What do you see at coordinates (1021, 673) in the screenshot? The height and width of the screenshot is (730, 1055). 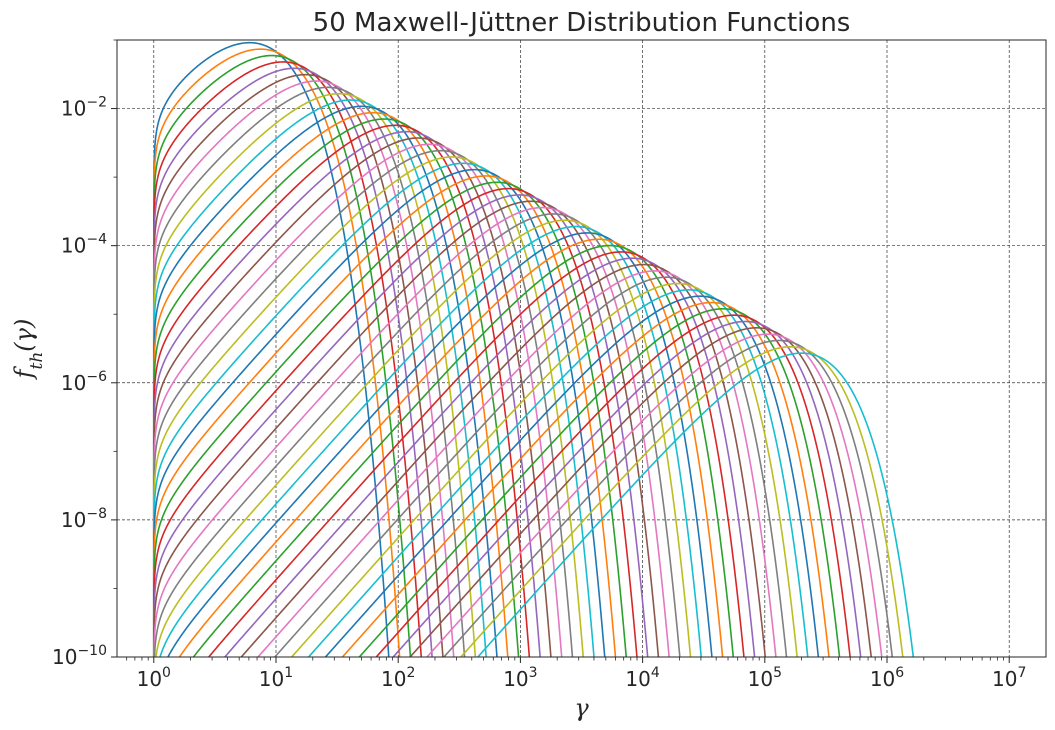 I see `x-tick-exponent: 7` at bounding box center [1021, 673].